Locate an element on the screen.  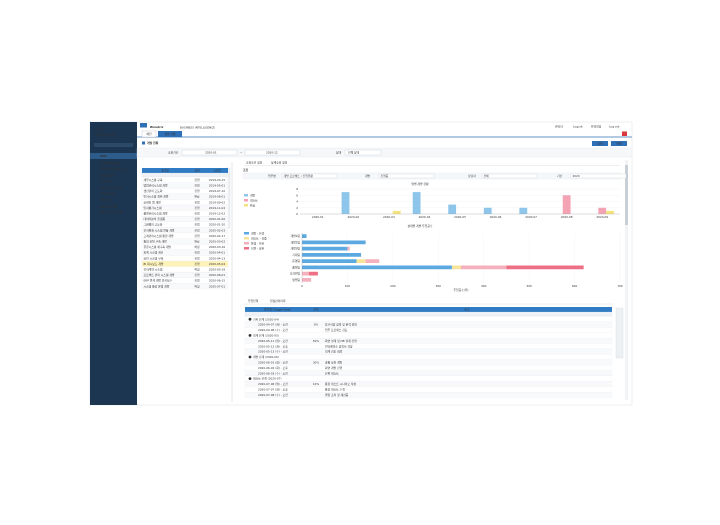
sidebar-search is located at coordinates (113, 145).